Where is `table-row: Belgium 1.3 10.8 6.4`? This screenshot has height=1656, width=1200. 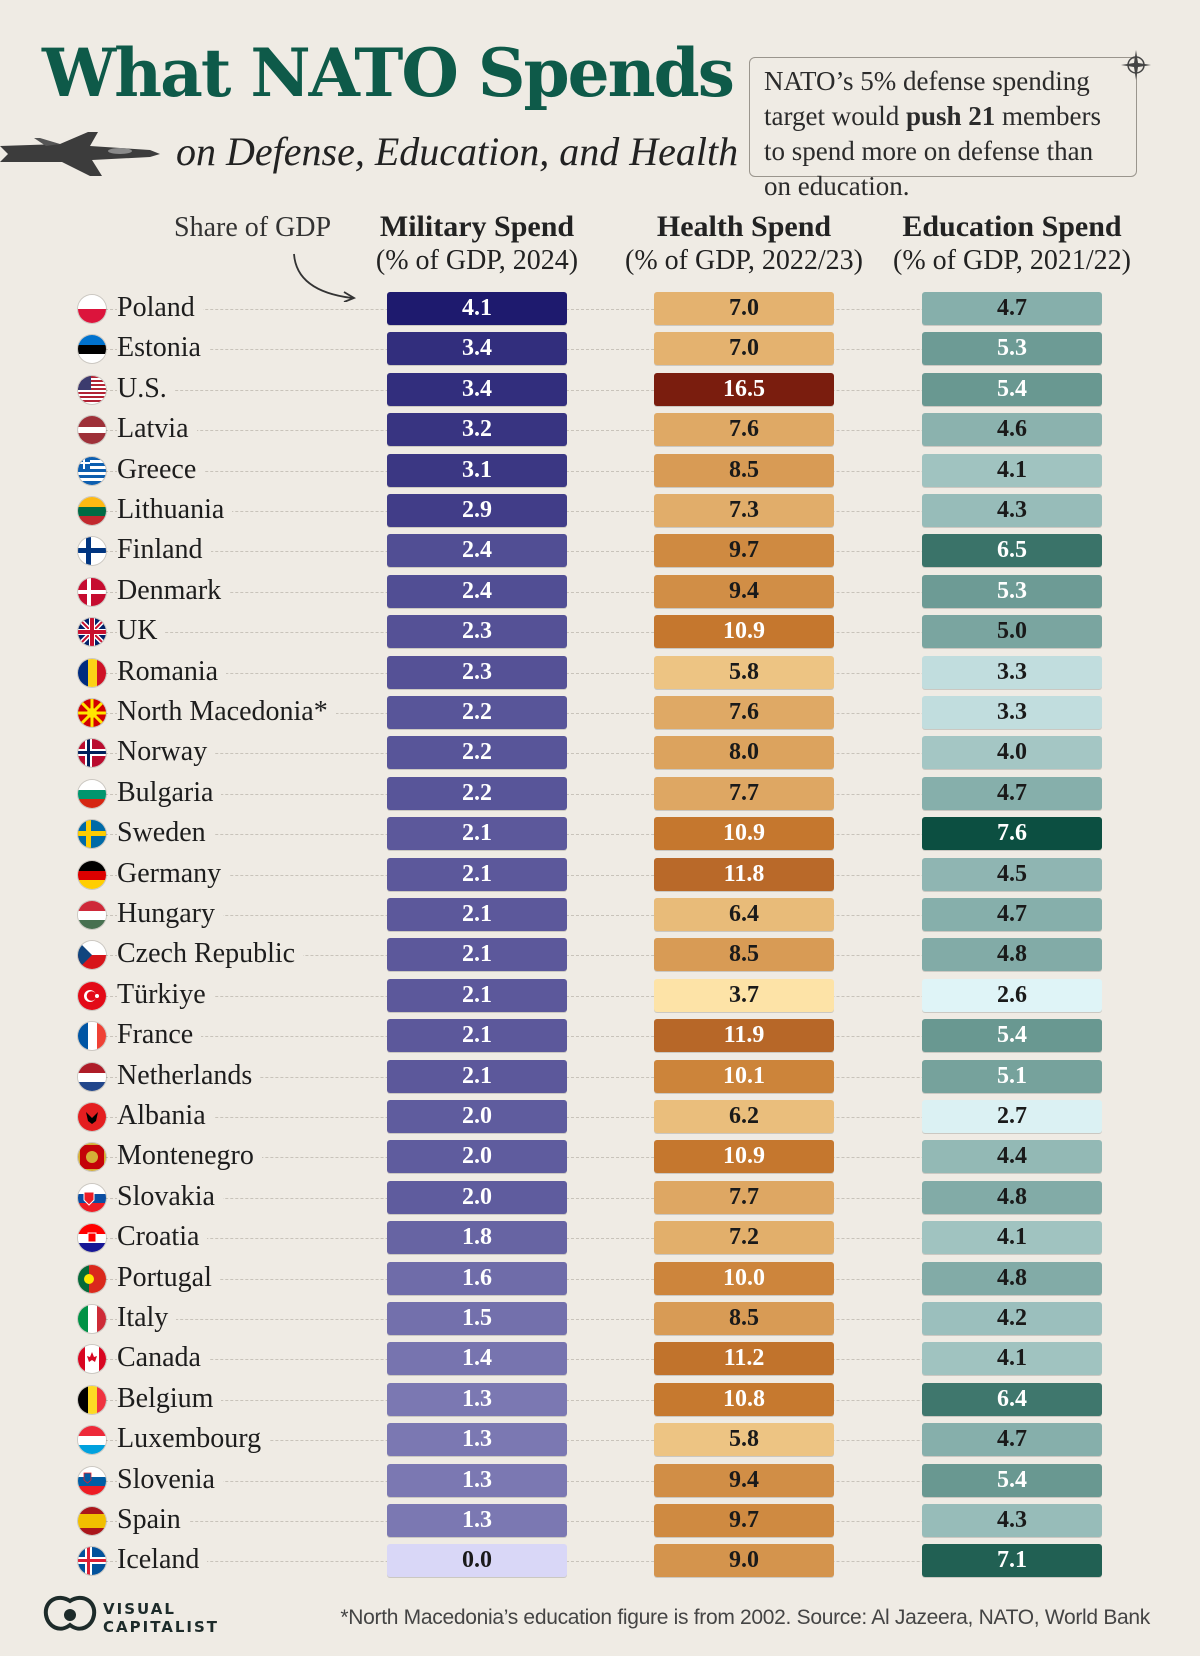
table-row: Belgium 1.3 10.8 6.4 is located at coordinates (600, 1400).